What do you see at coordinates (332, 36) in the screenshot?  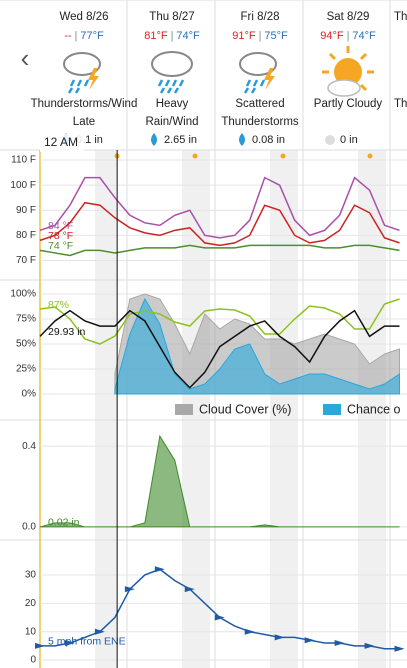 I see `high-temp: 94°F` at bounding box center [332, 36].